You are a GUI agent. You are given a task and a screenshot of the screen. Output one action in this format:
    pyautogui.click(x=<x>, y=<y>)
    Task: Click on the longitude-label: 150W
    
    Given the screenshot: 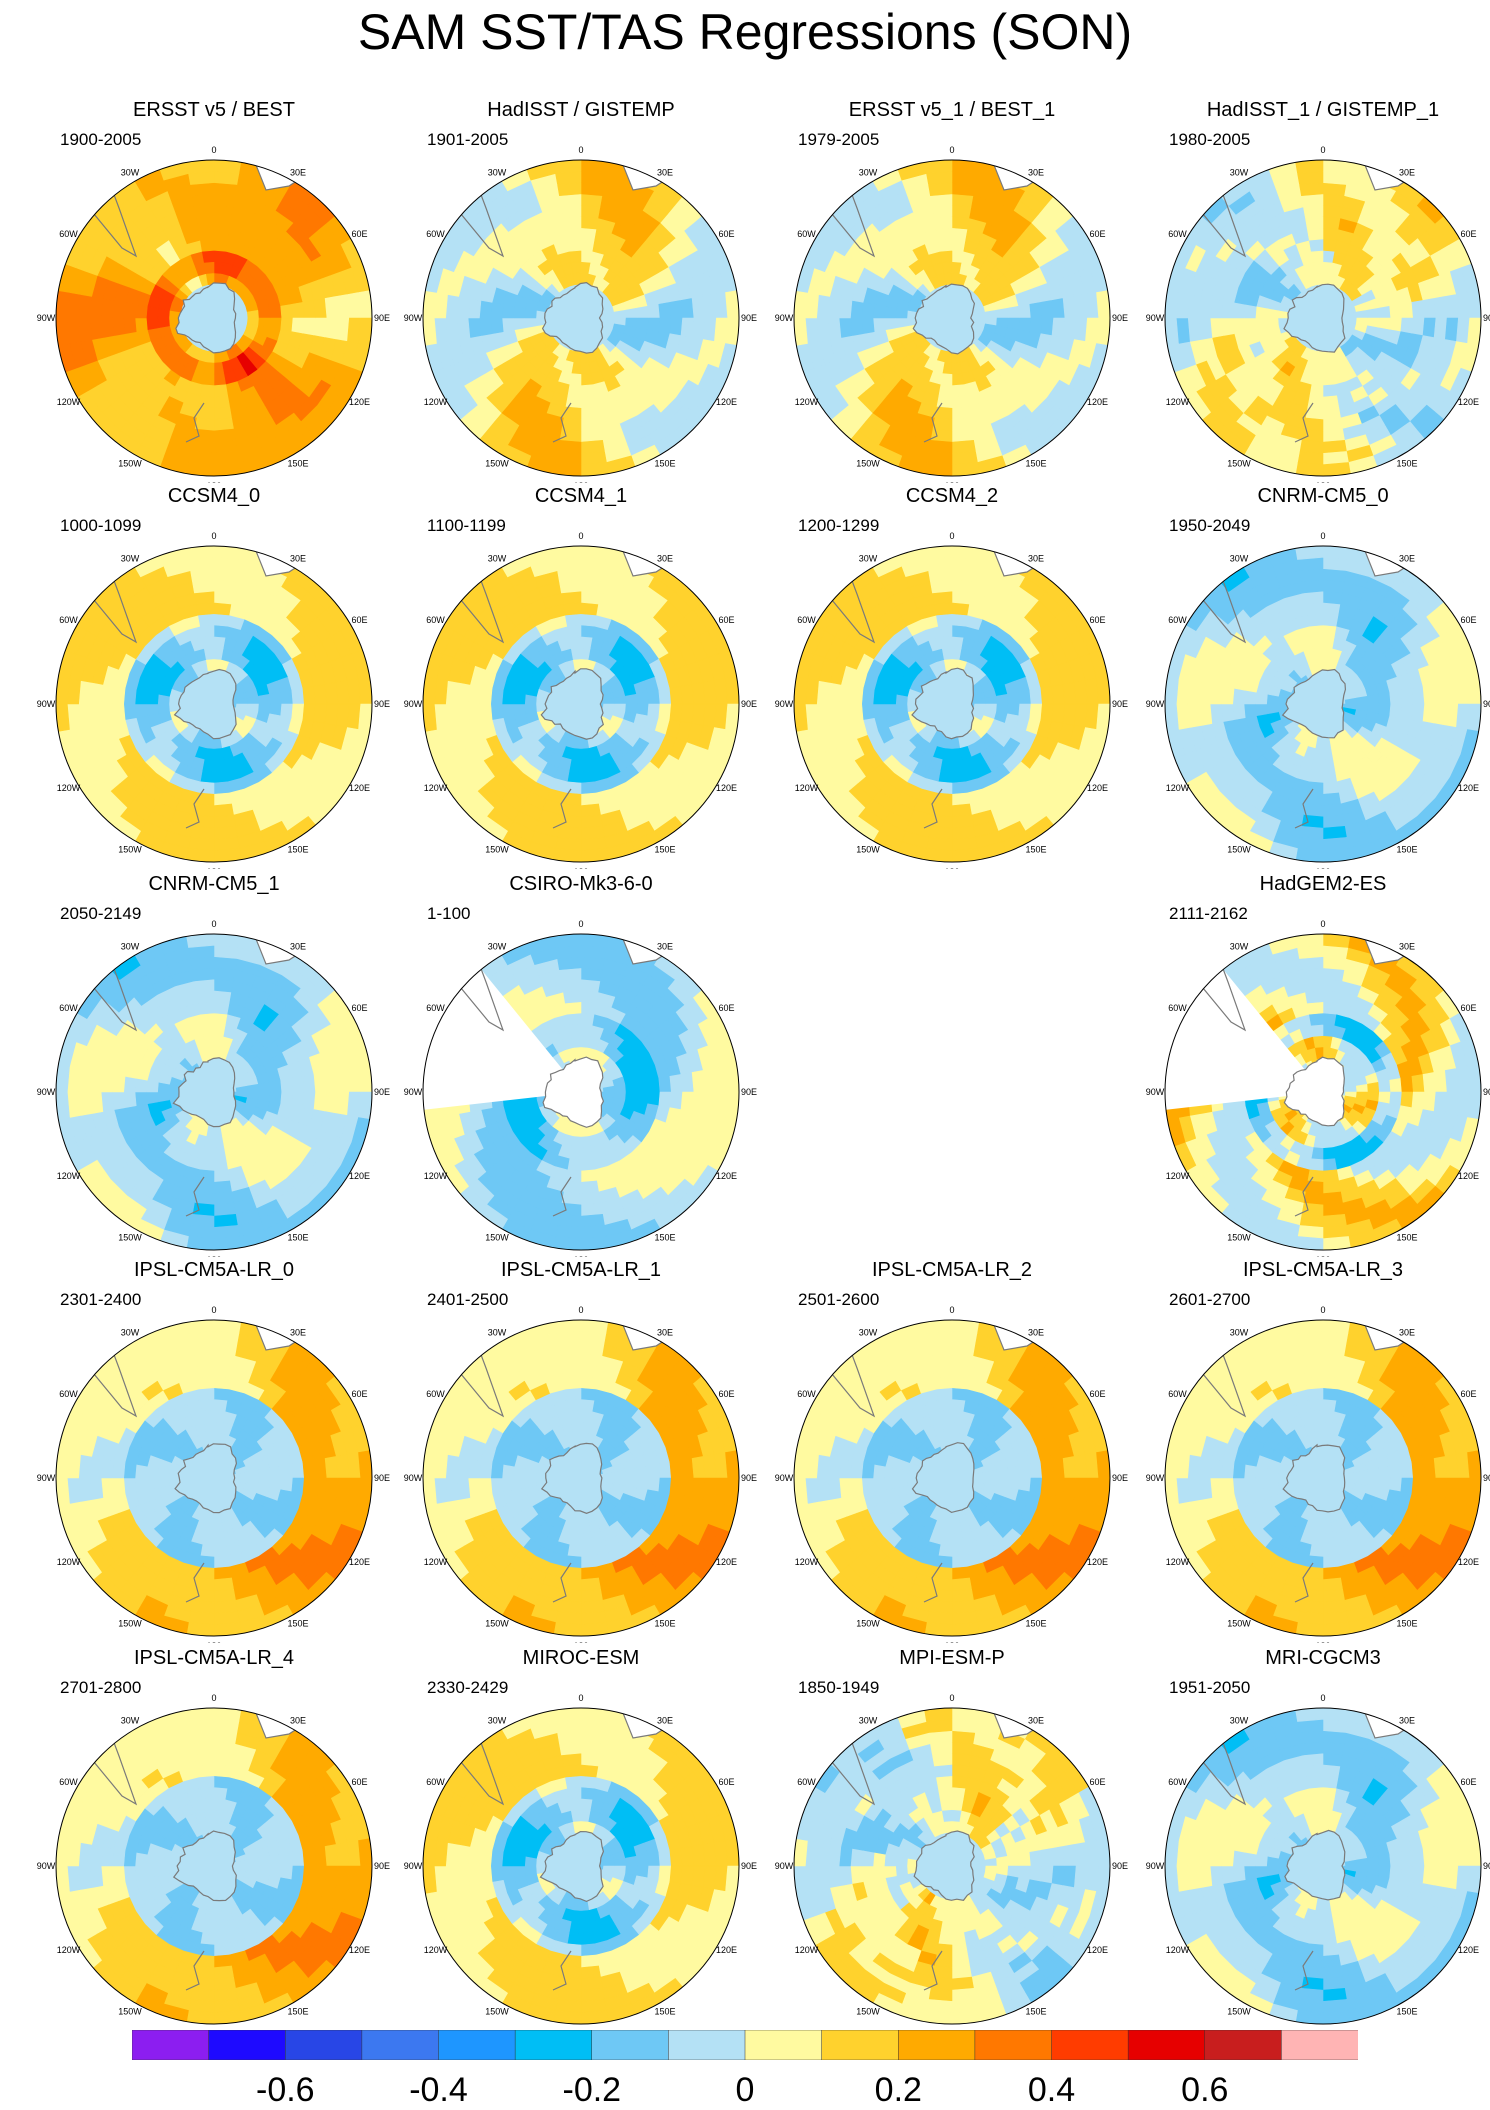 What is the action you would take?
    pyautogui.click(x=130, y=1238)
    